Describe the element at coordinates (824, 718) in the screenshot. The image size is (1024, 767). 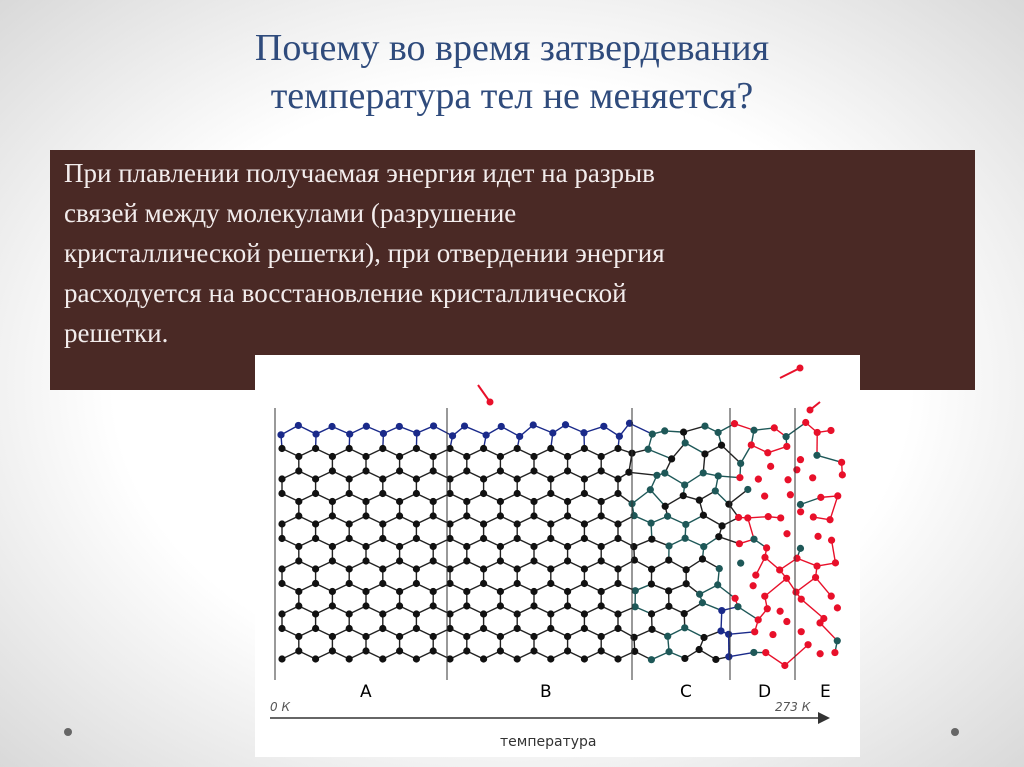
I see `axis-arrow` at that location.